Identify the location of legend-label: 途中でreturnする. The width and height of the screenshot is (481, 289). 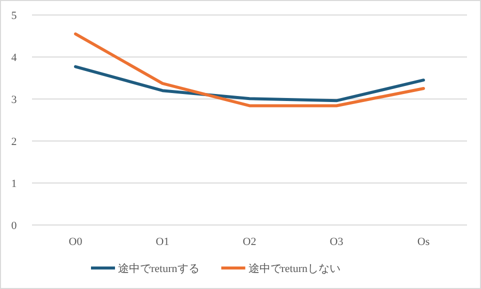
(159, 268).